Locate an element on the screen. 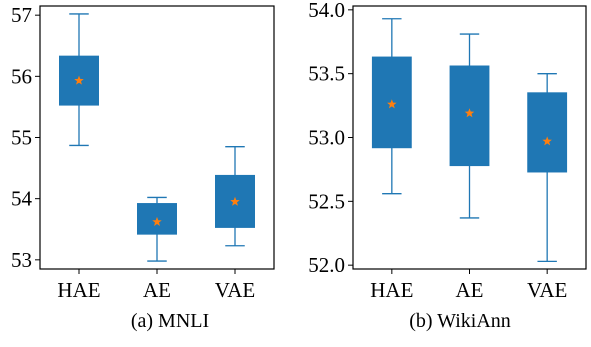 Image resolution: width=591 pixels, height=347 pixels. caption-a: (a) MNLI is located at coordinates (170, 321).